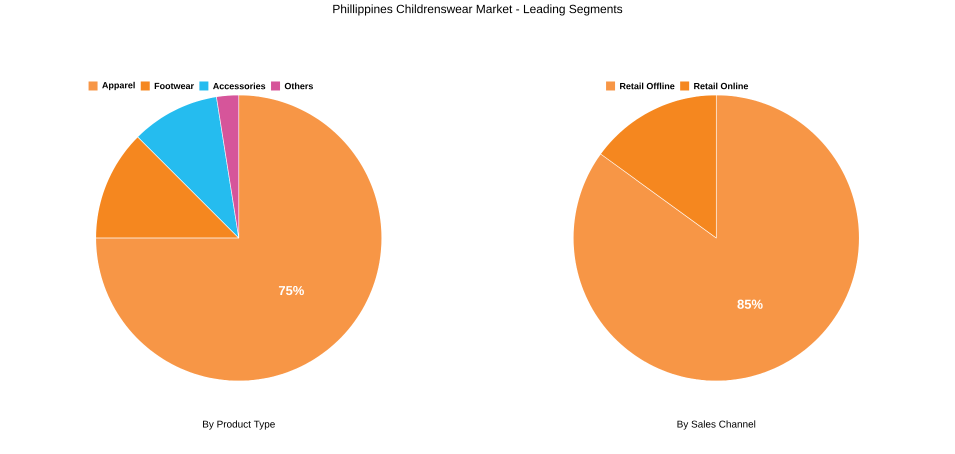 This screenshot has width=955, height=454. What do you see at coordinates (239, 86) in the screenshot?
I see `legend-label: Accessories` at bounding box center [239, 86].